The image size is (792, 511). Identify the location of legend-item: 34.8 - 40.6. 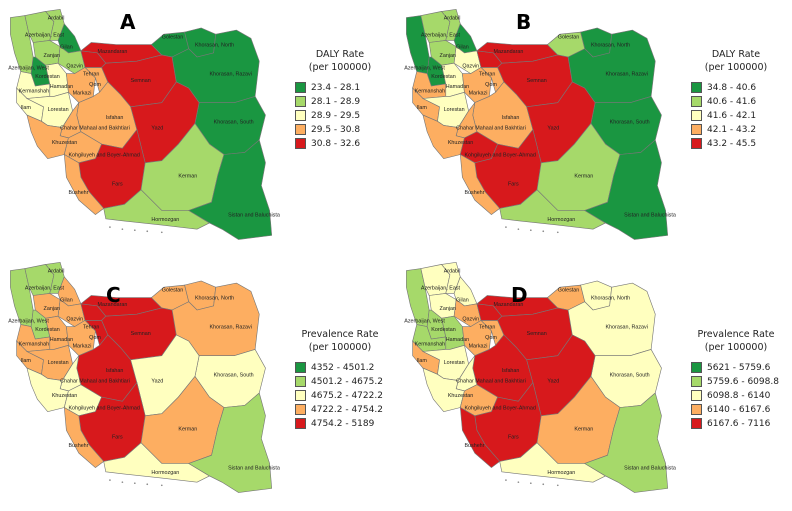
(741, 87).